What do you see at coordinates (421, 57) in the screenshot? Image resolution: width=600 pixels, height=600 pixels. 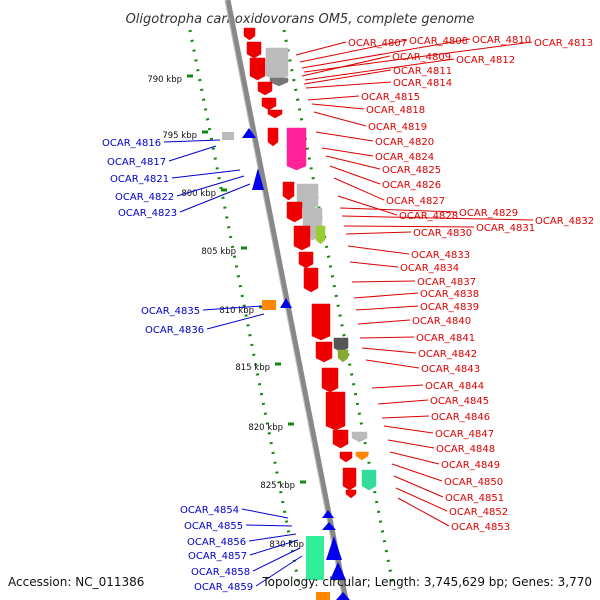 I see `forward-gene-label: OCAR_4809` at bounding box center [421, 57].